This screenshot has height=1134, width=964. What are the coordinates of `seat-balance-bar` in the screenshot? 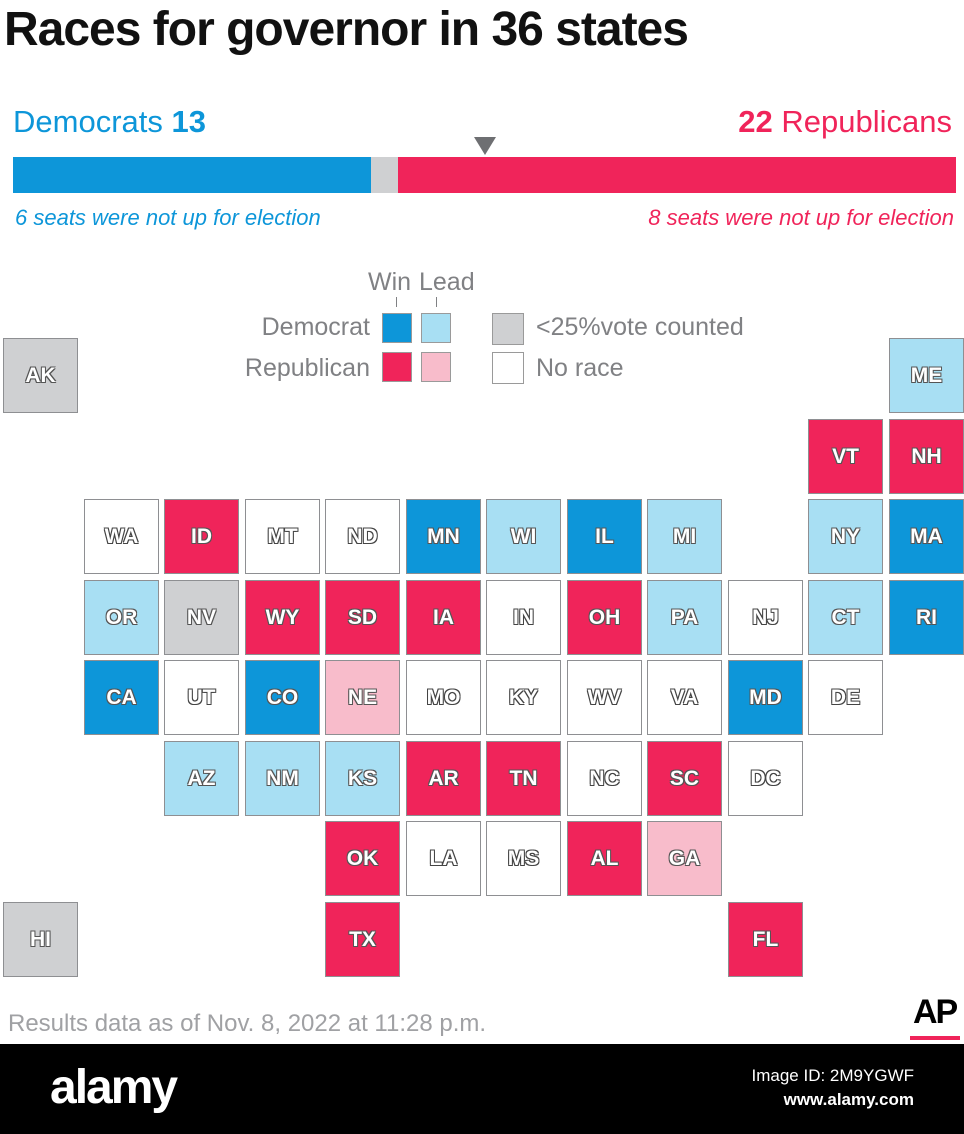 It's located at (484, 175).